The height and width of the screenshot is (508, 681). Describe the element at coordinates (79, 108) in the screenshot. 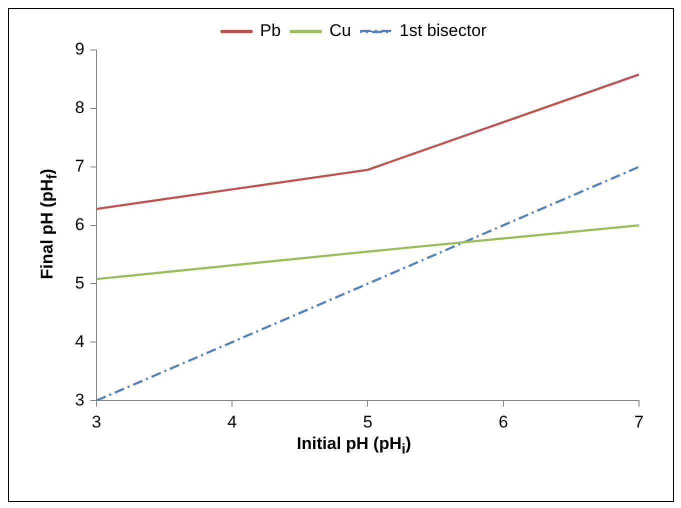

I see `y-tick-label: 8` at that location.